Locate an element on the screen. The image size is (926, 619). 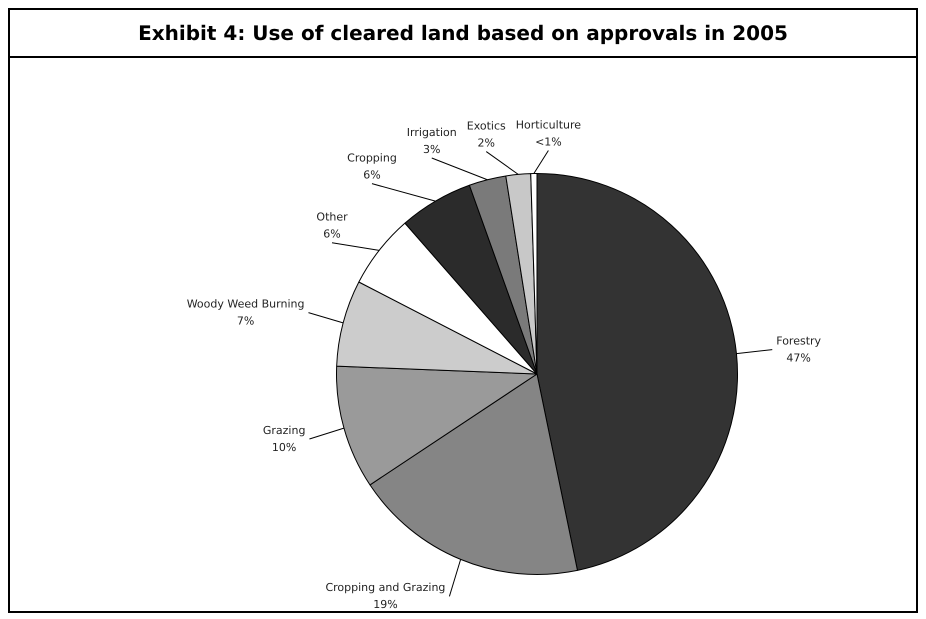
data-label: 3% is located at coordinates (431, 149).